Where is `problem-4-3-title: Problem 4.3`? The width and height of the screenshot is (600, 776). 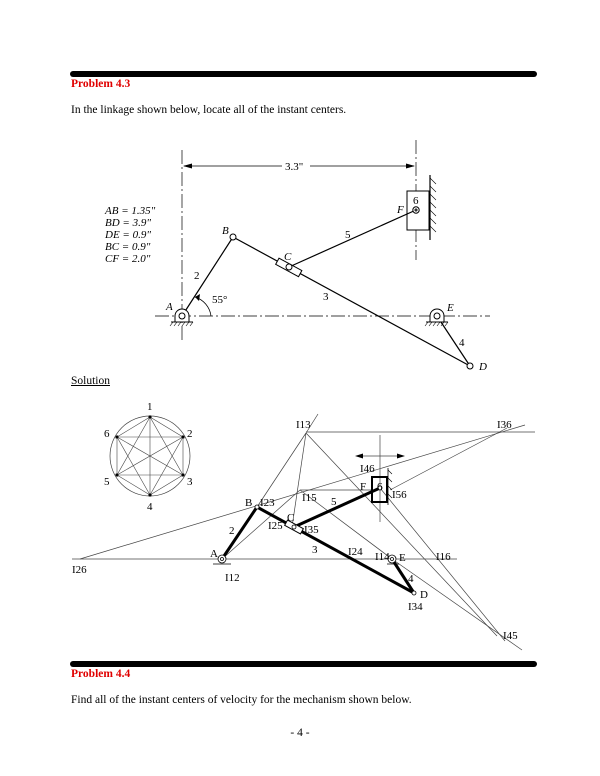 problem-4-3-title: Problem 4.3 is located at coordinates (101, 84).